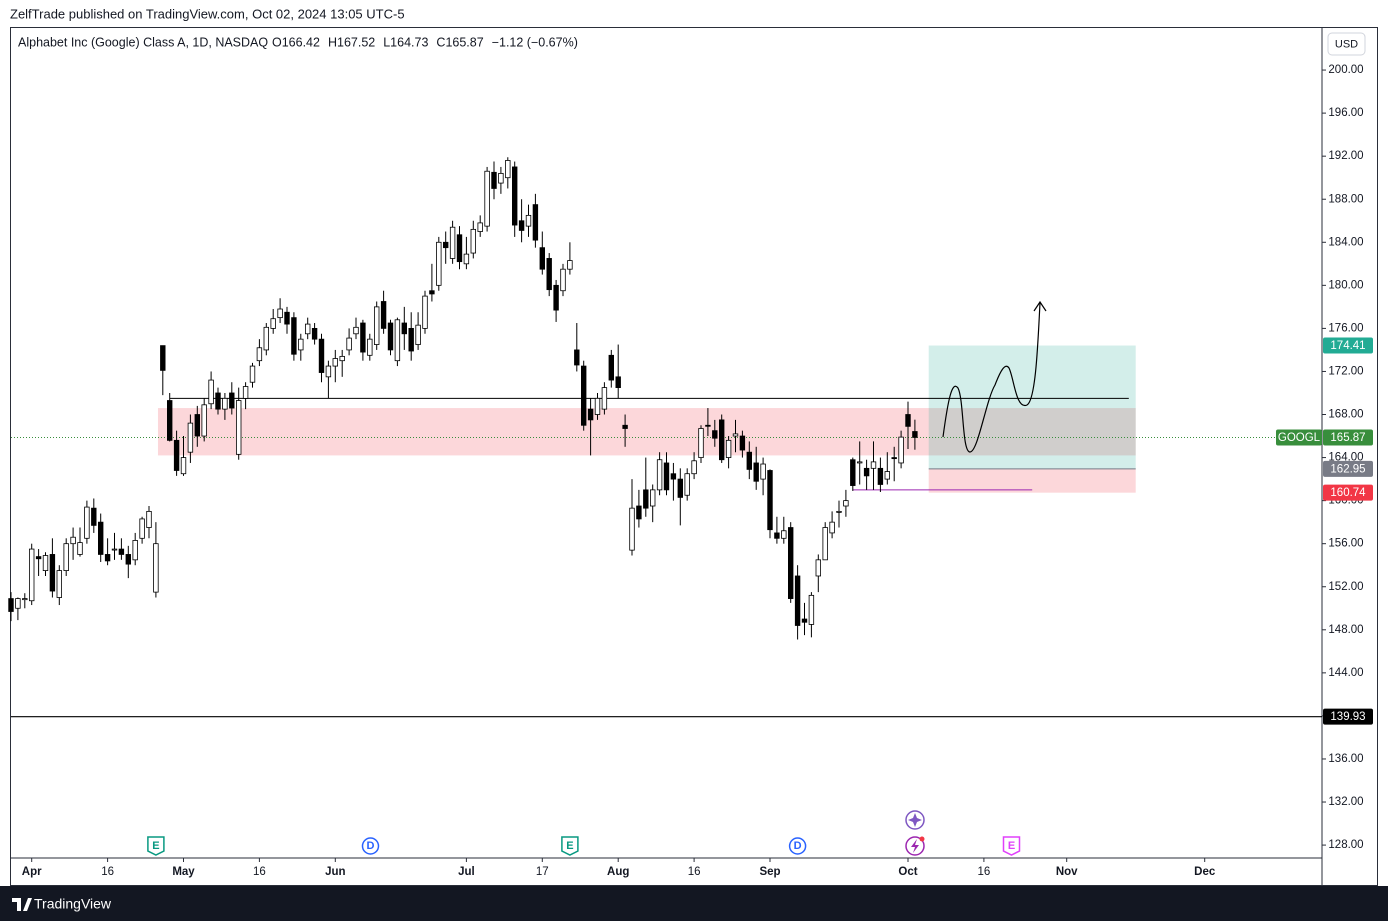 Image resolution: width=1388 pixels, height=921 pixels. I want to click on x-tick-label: Aug, so click(618, 872).